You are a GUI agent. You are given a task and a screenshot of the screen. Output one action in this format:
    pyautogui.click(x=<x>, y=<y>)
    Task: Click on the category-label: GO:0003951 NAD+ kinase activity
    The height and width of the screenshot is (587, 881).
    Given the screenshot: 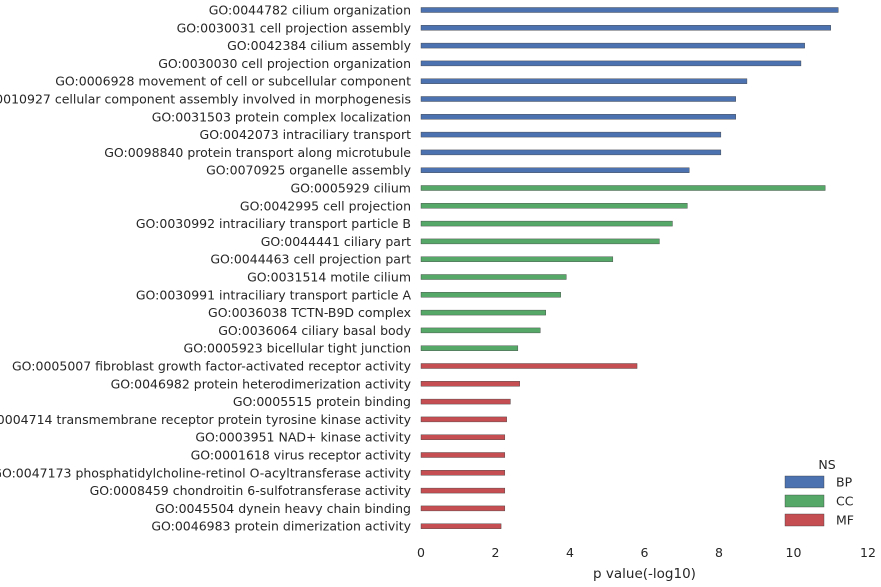 What is the action you would take?
    pyautogui.click(x=303, y=437)
    